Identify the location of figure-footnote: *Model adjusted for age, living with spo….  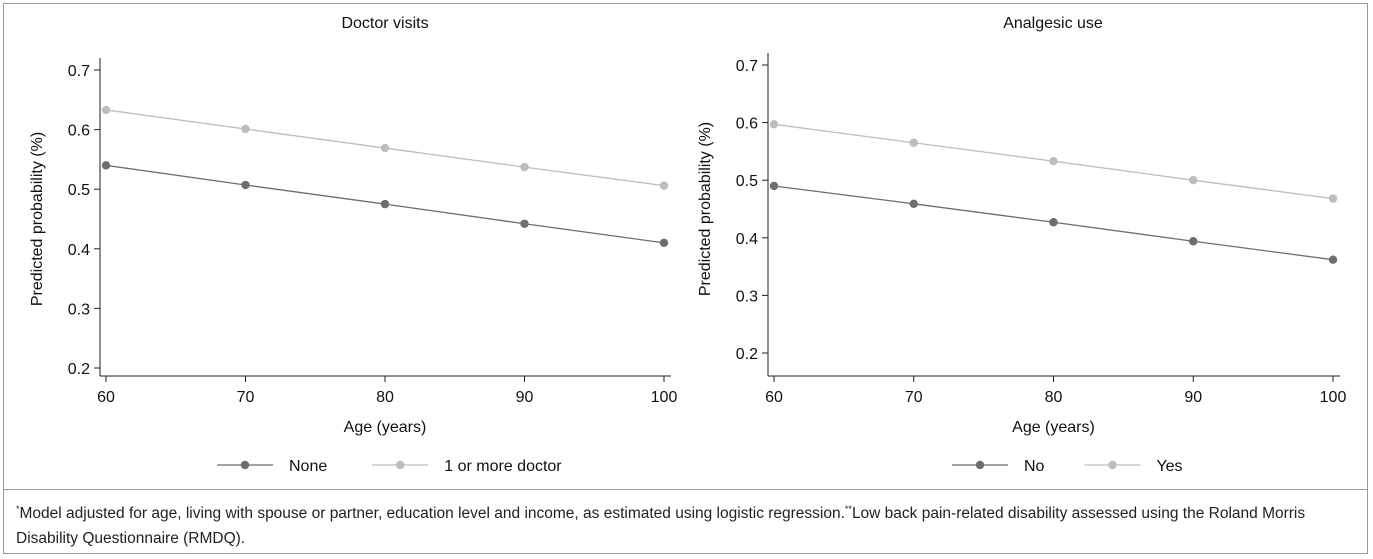
(686, 524).